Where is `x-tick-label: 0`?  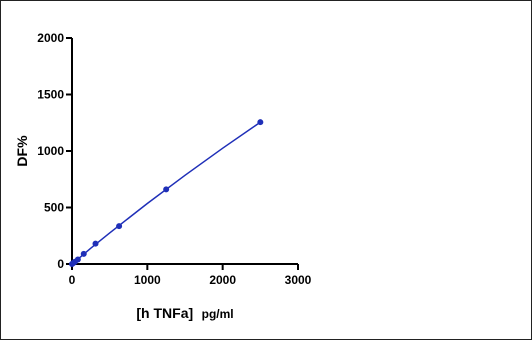
x-tick-label: 0 is located at coordinates (72, 280).